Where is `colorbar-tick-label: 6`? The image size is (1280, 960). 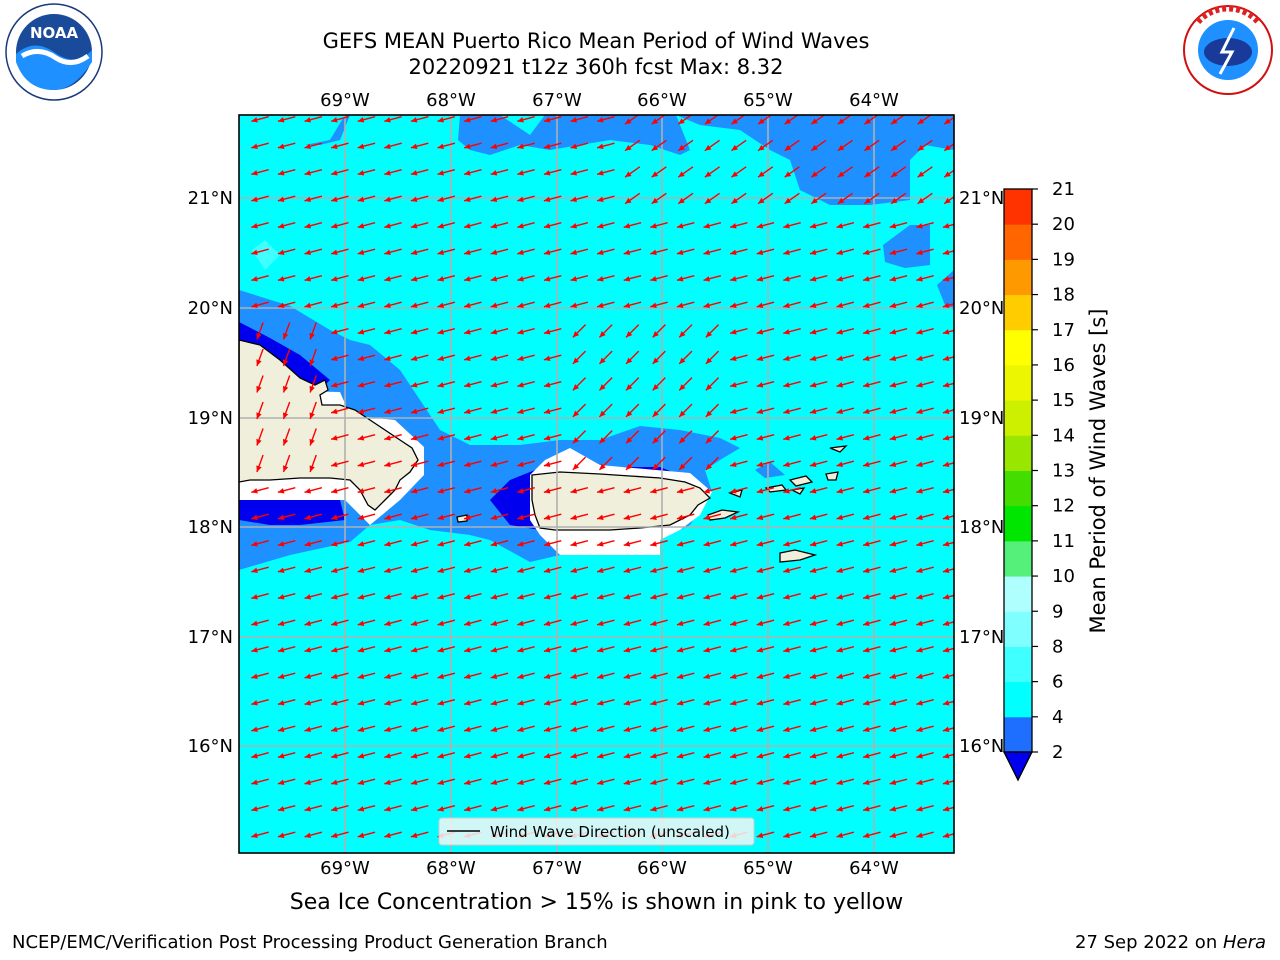
colorbar-tick-label: 6 is located at coordinates (1057, 682).